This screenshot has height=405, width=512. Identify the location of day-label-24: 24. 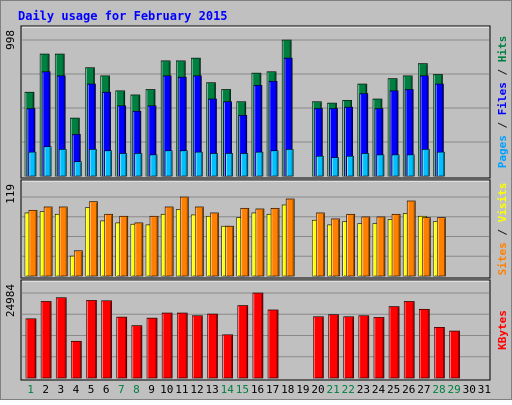
(379, 389).